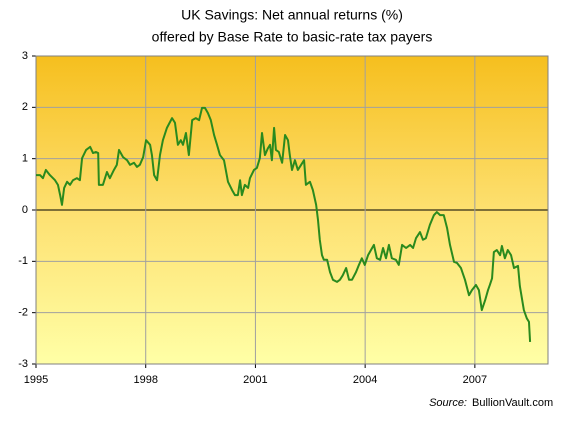 This screenshot has width=572, height=423. What do you see at coordinates (292, 15) in the screenshot?
I see `chart-title: UK Savings: Net annual returns (%)` at bounding box center [292, 15].